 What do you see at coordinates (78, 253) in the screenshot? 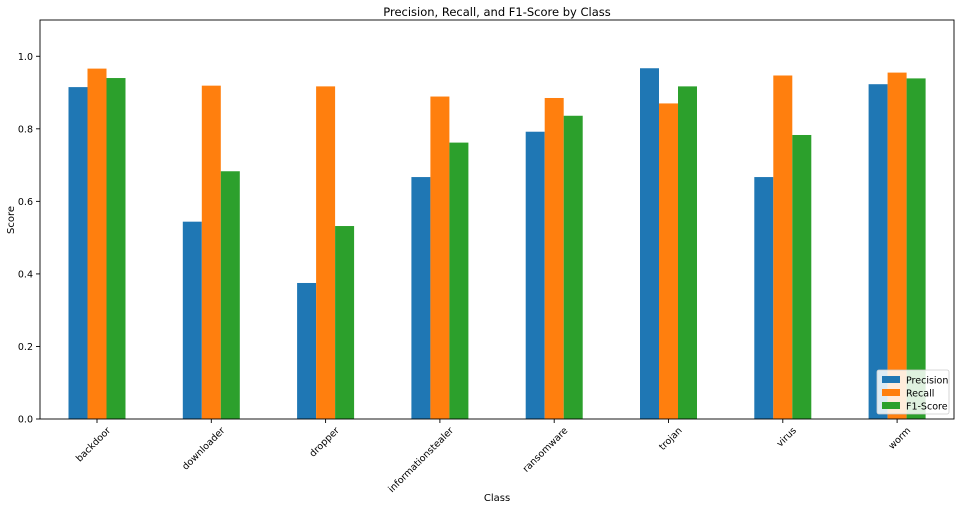
I see `bar-precision-backdoor` at bounding box center [78, 253].